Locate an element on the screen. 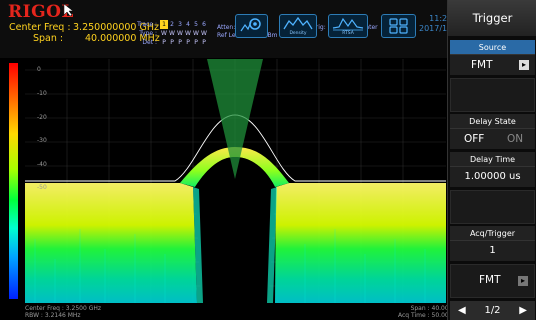  y-axis-label: -50 is located at coordinates (42, 187).